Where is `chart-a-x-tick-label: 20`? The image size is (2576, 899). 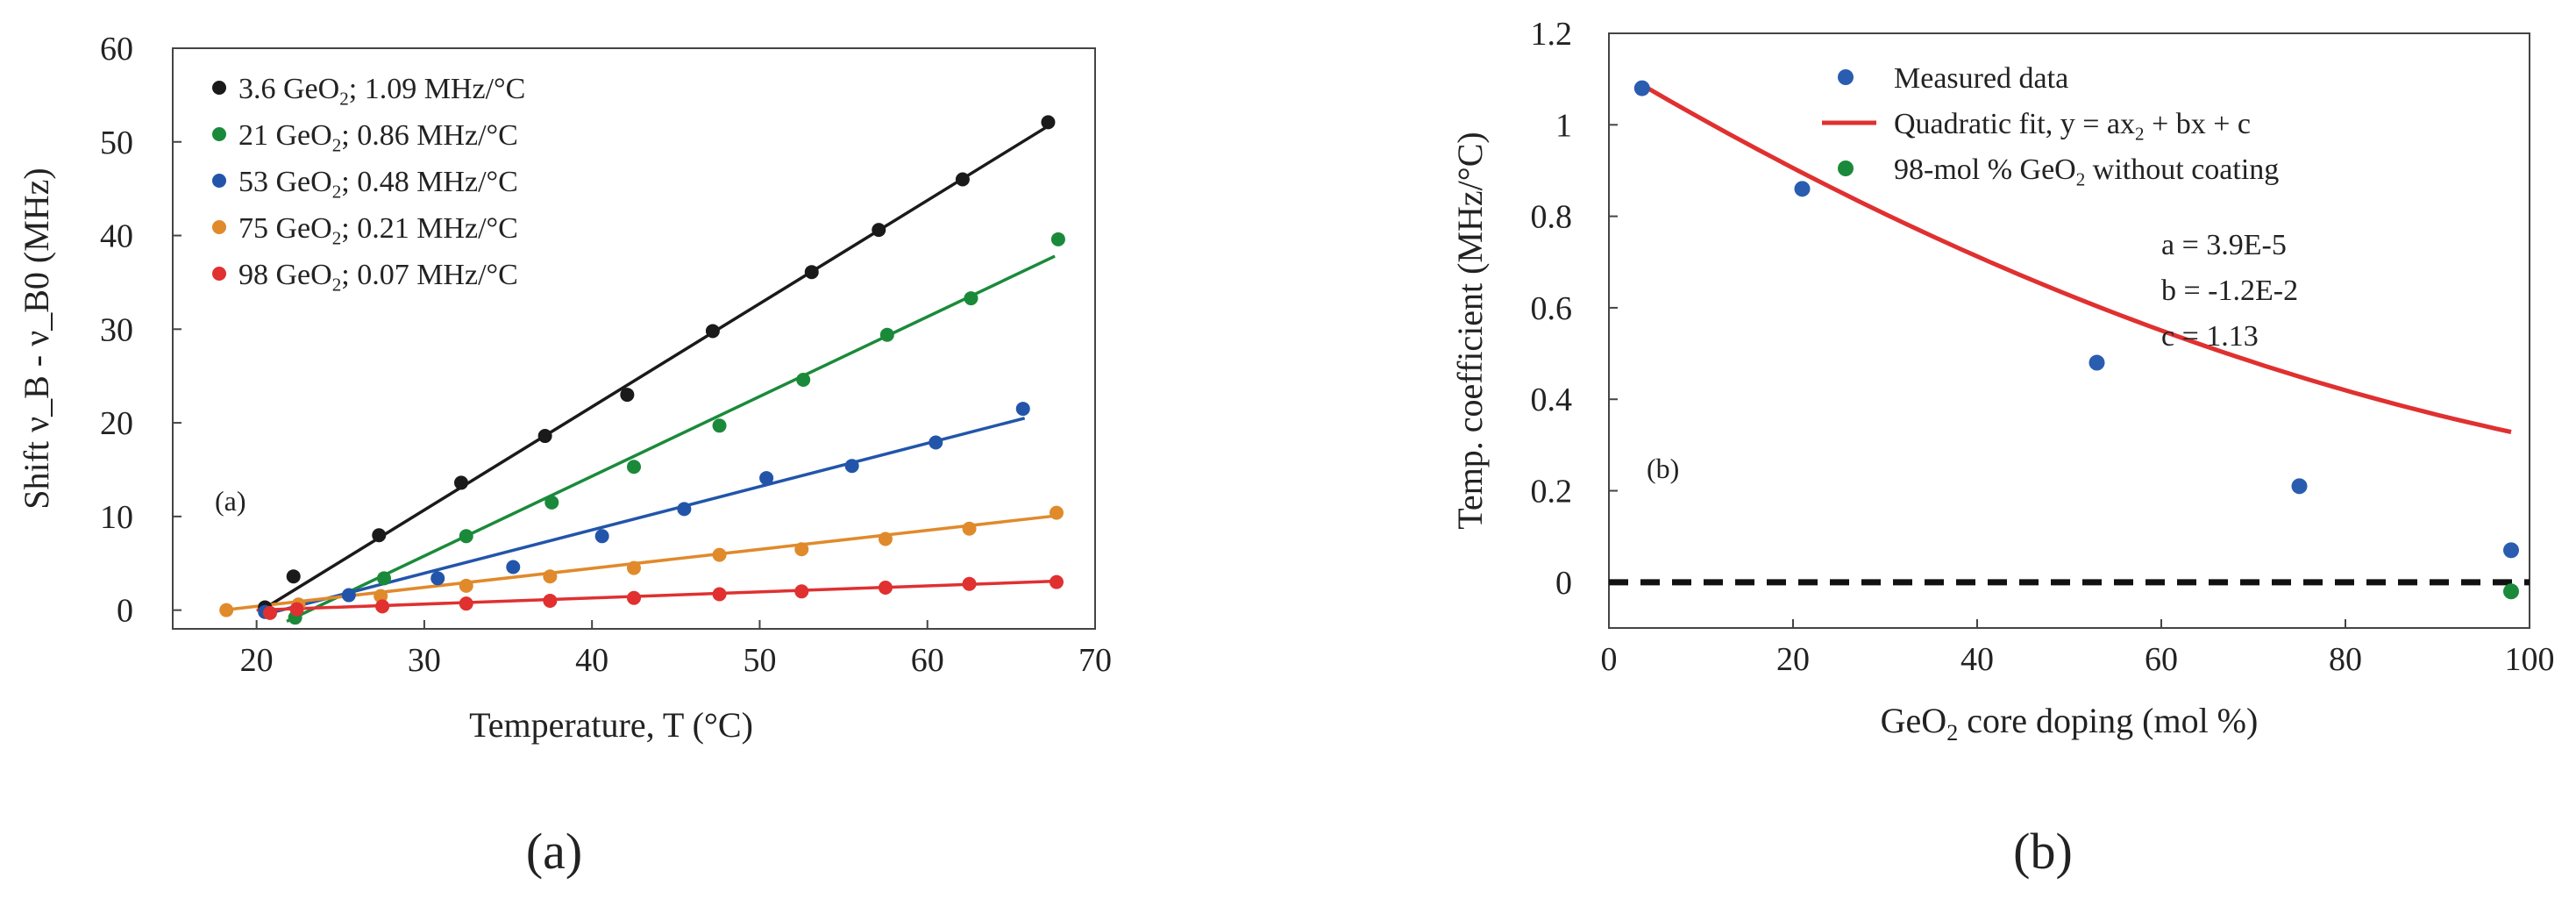
chart-a-x-tick-label: 20 is located at coordinates (257, 660).